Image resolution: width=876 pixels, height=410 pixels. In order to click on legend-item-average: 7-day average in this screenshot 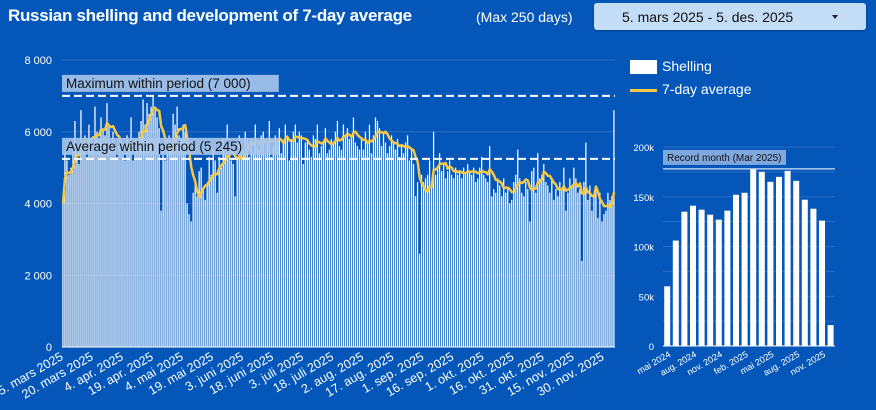, I will do `click(691, 89)`.